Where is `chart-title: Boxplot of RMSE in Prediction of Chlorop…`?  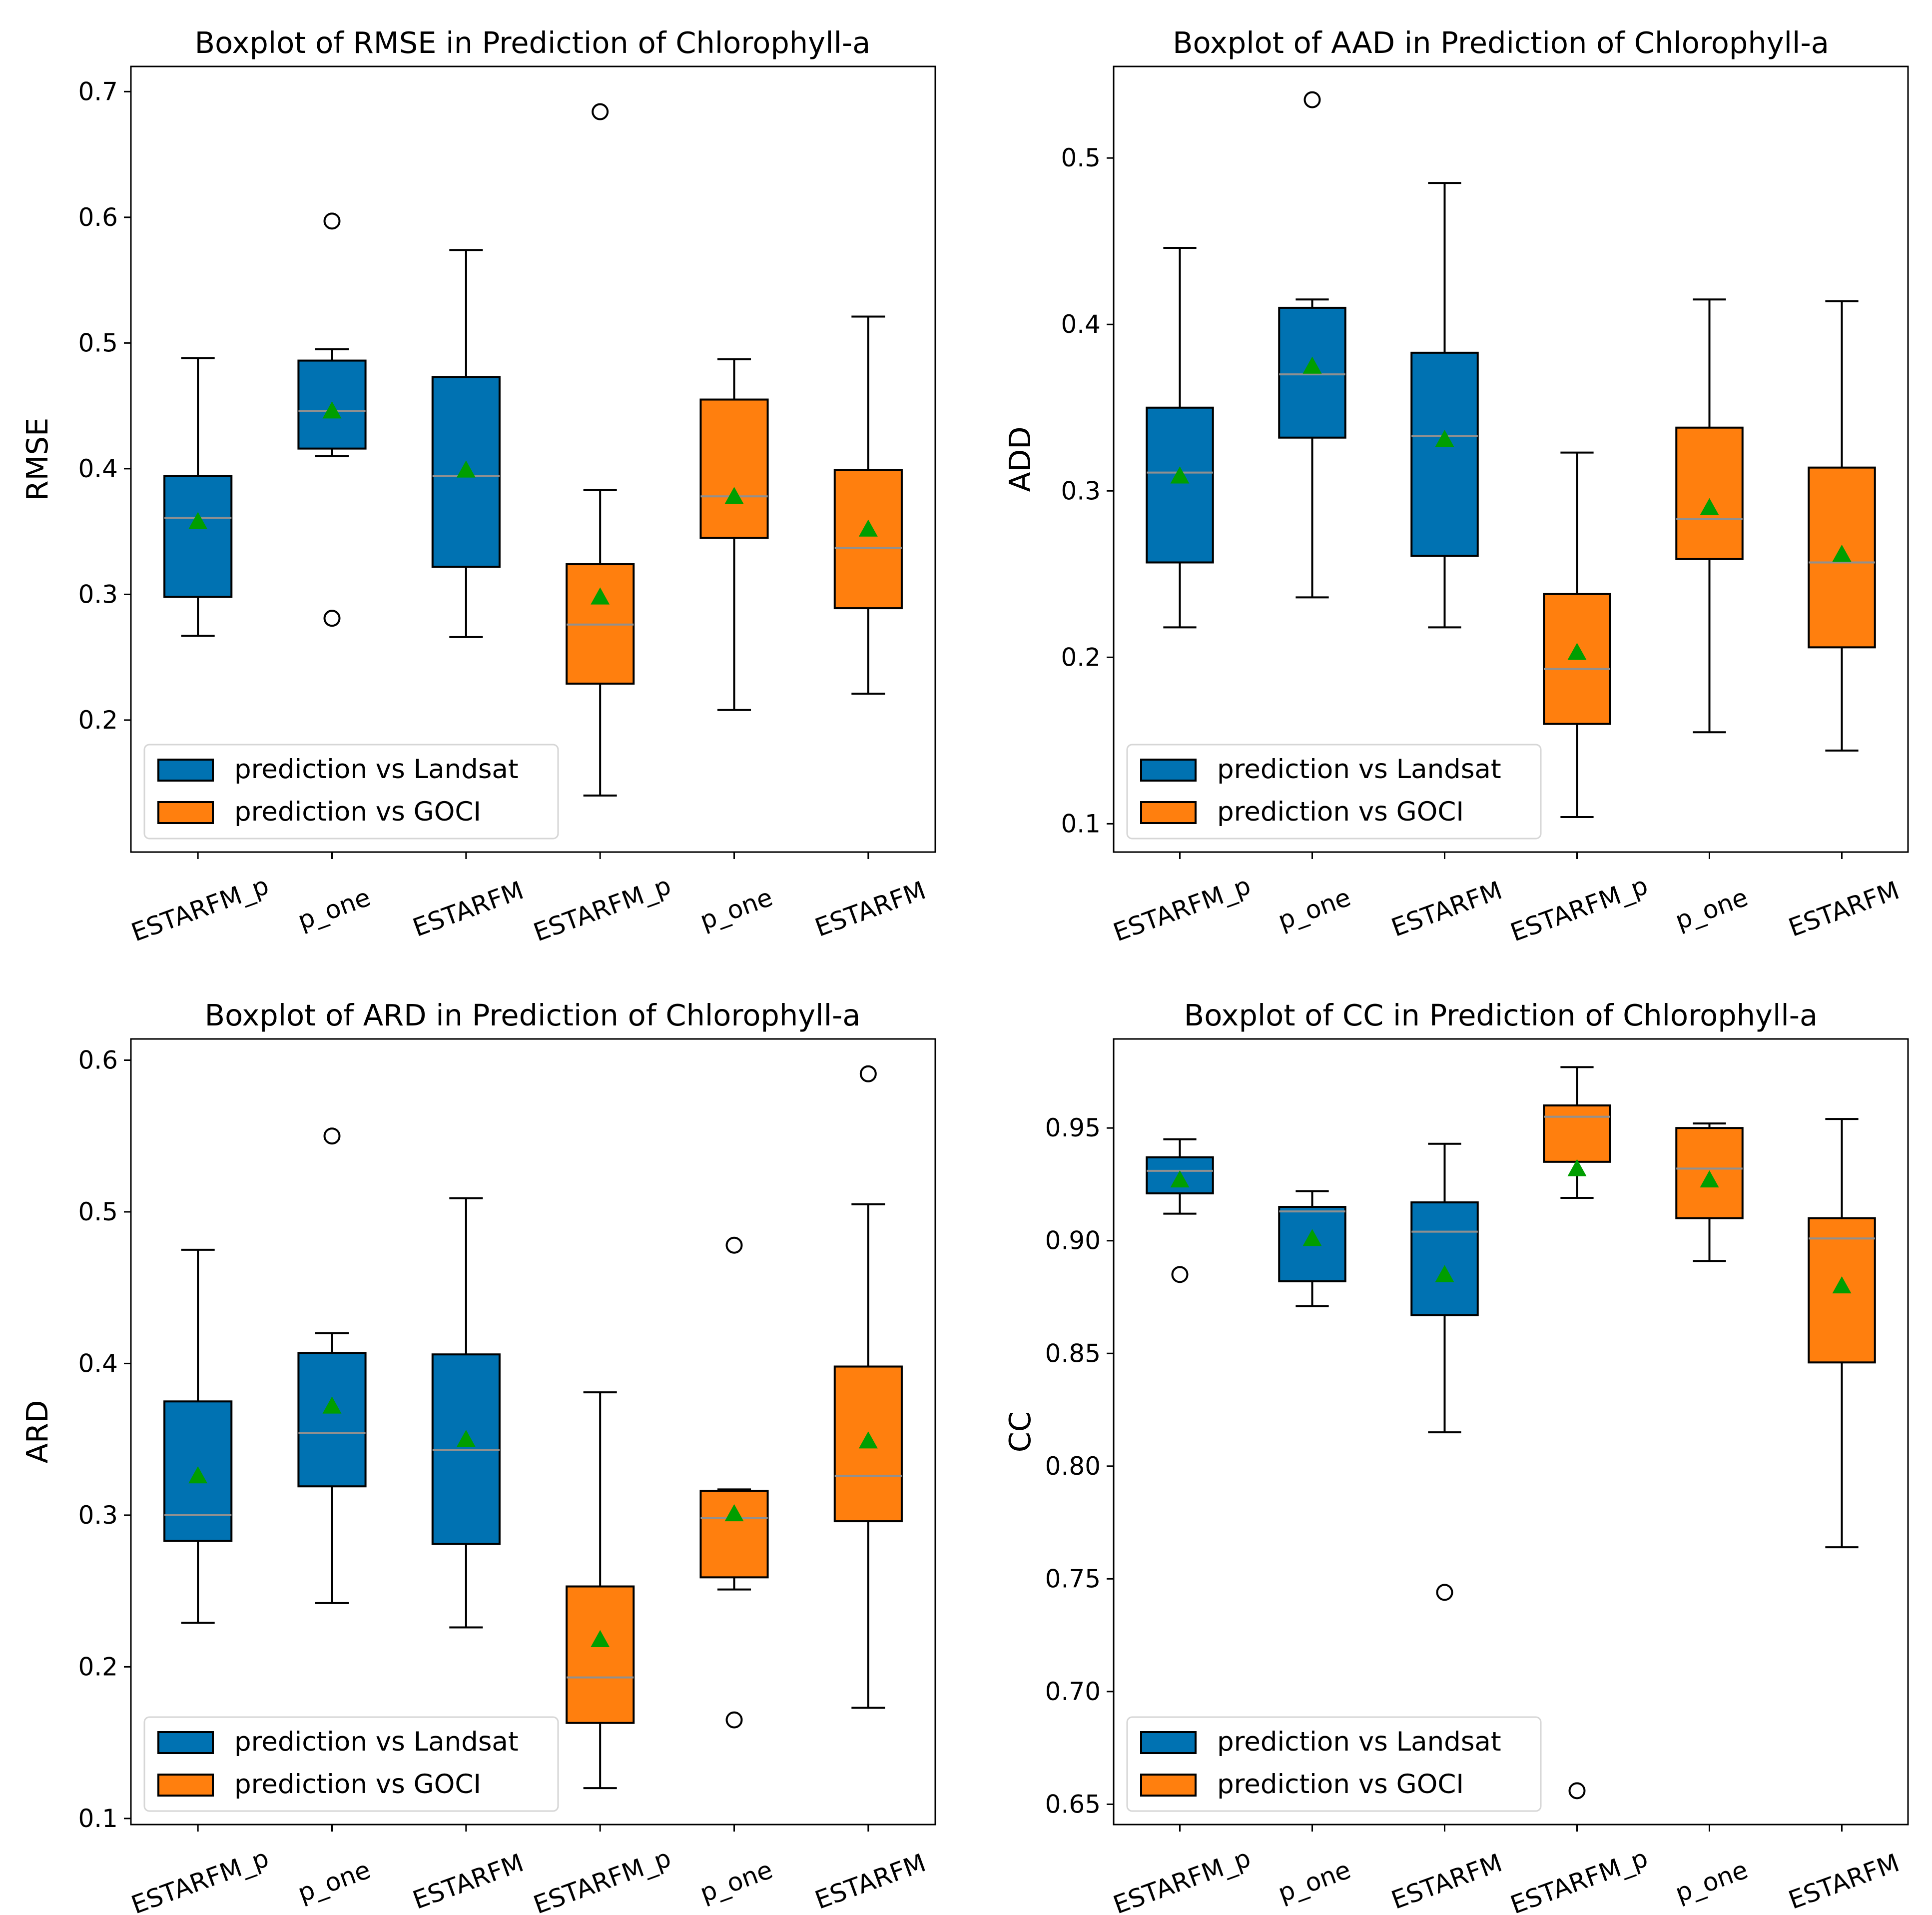 chart-title: Boxplot of RMSE in Prediction of Chlorop… is located at coordinates (533, 42).